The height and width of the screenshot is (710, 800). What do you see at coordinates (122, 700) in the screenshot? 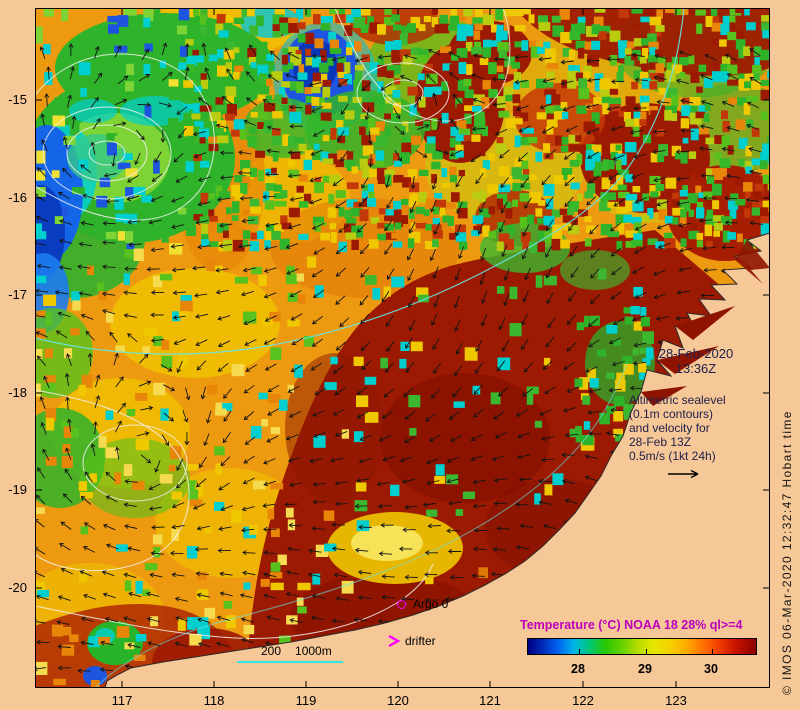
I see `x-axis-tick-label: 117` at bounding box center [122, 700].